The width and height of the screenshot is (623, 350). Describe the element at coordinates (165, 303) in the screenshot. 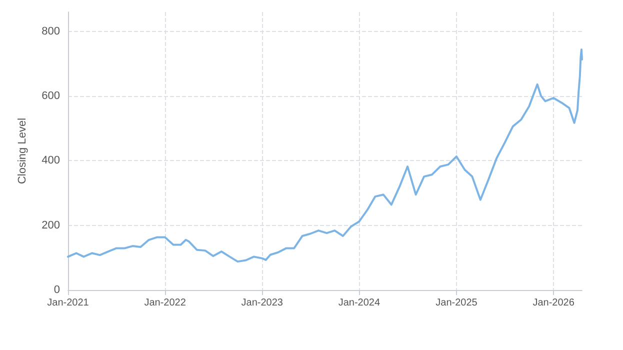

I see `x-tick-label: Jan-2022` at that location.